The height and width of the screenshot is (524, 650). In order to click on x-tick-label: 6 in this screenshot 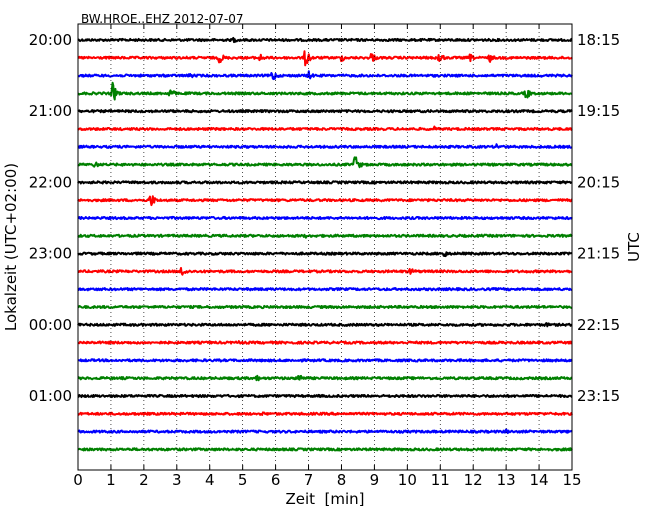, I will do `click(276, 480)`.